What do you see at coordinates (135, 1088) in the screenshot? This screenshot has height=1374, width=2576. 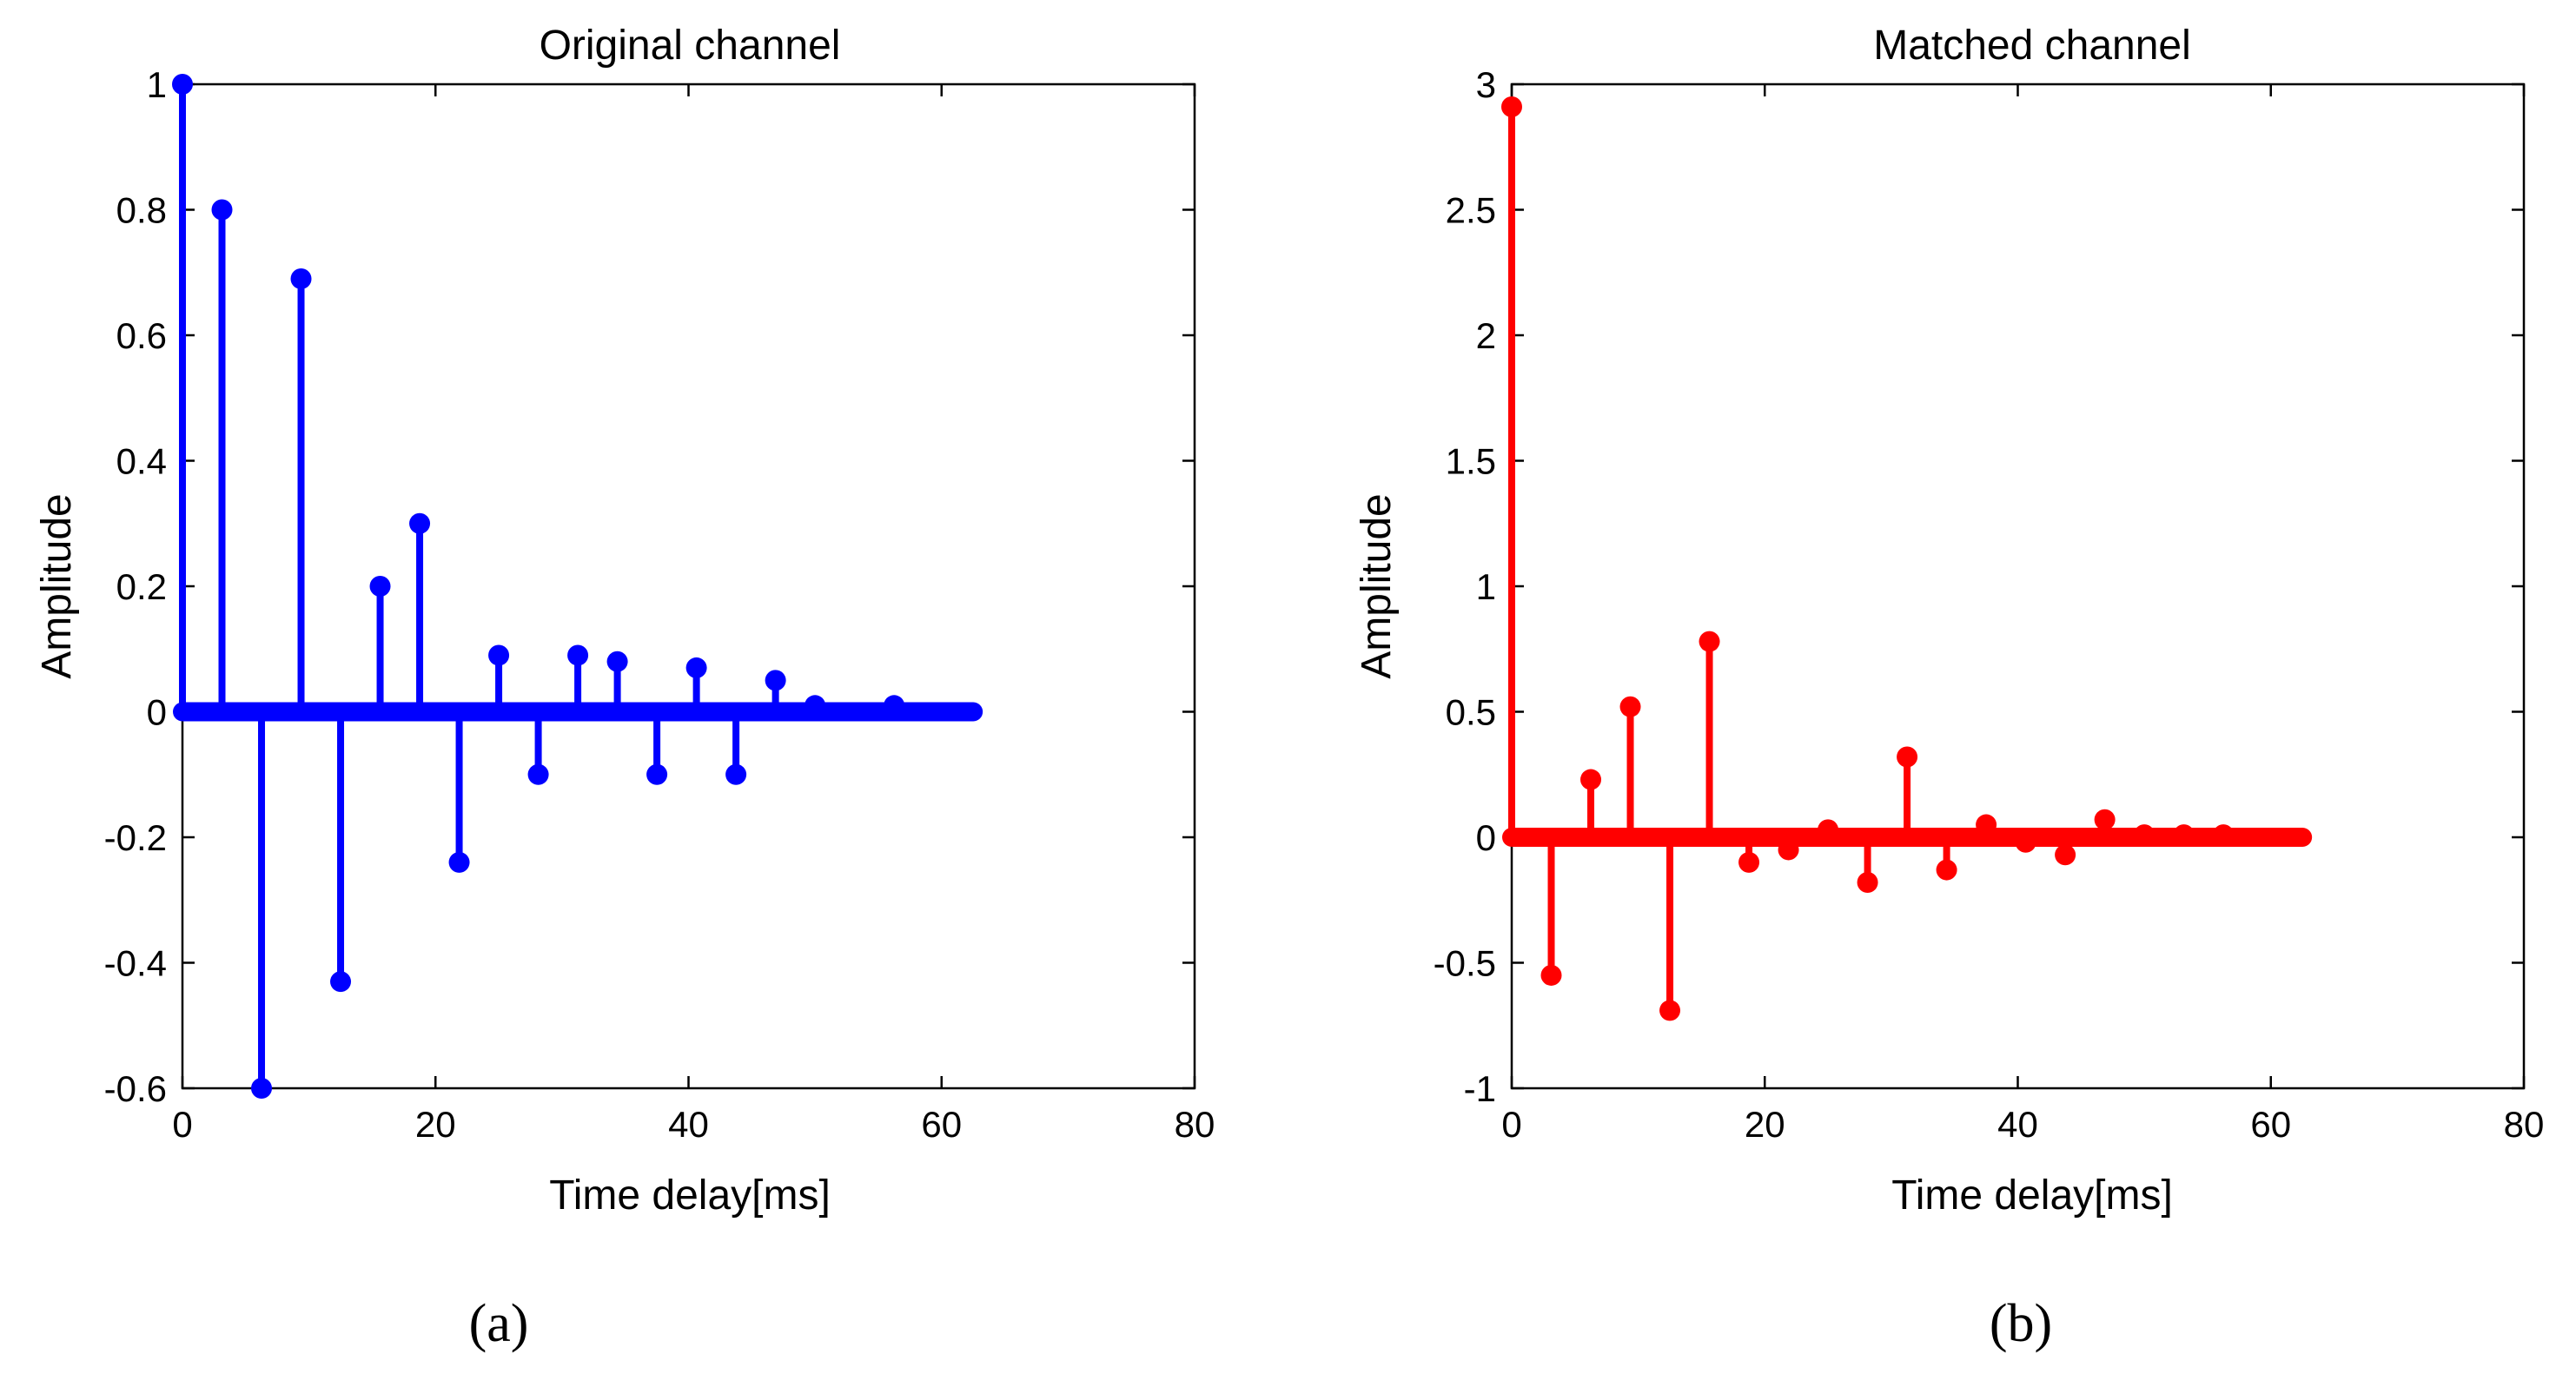 I see `panel-a-ytick-label: -0.6` at bounding box center [135, 1088].